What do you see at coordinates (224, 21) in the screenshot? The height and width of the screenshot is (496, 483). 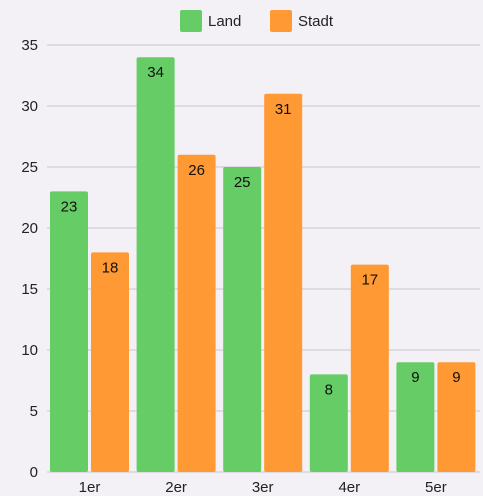 I see `legend-label-land: Land` at bounding box center [224, 21].